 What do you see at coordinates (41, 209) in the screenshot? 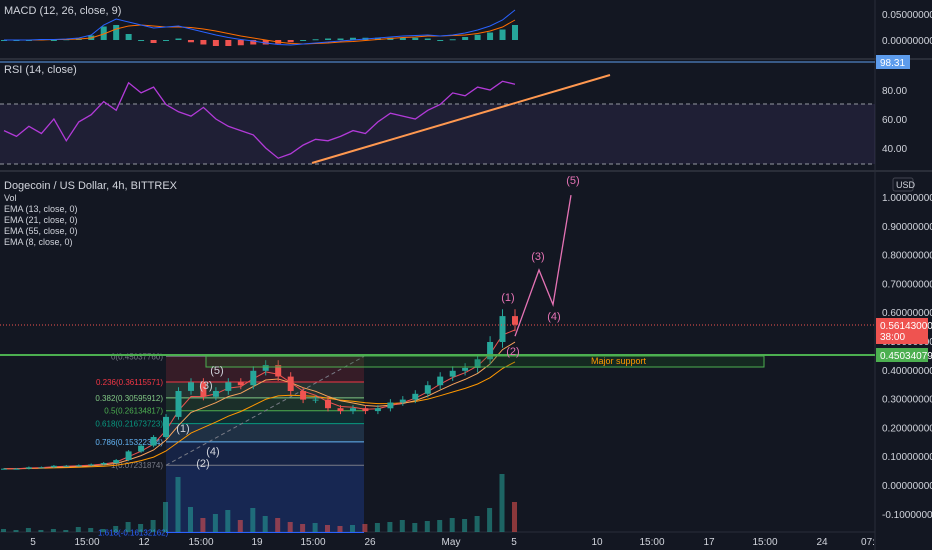
I see `legend-ema-13: EMA (13, close, 0)` at bounding box center [41, 209].